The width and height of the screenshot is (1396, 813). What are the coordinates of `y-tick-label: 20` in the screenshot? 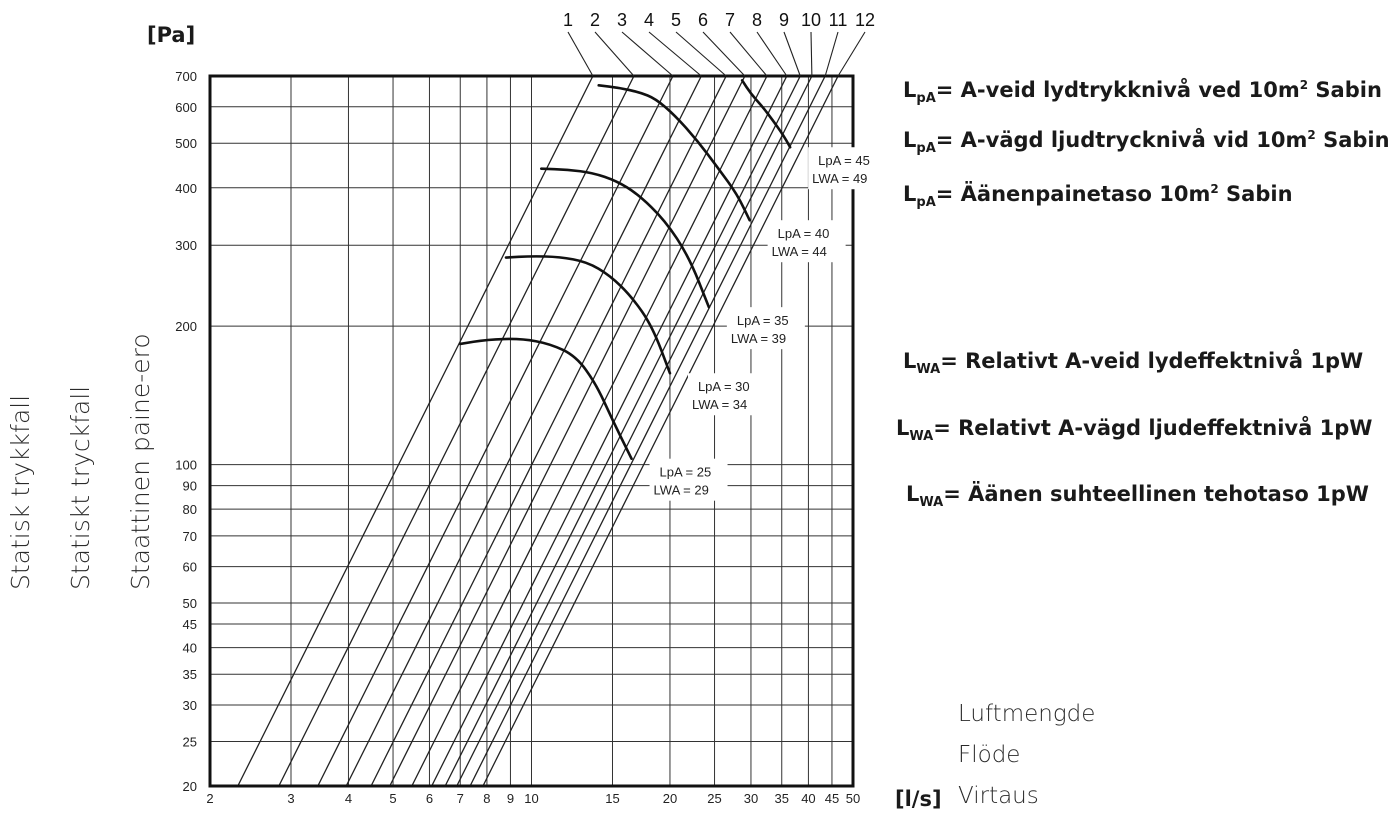 It's located at (190, 786).